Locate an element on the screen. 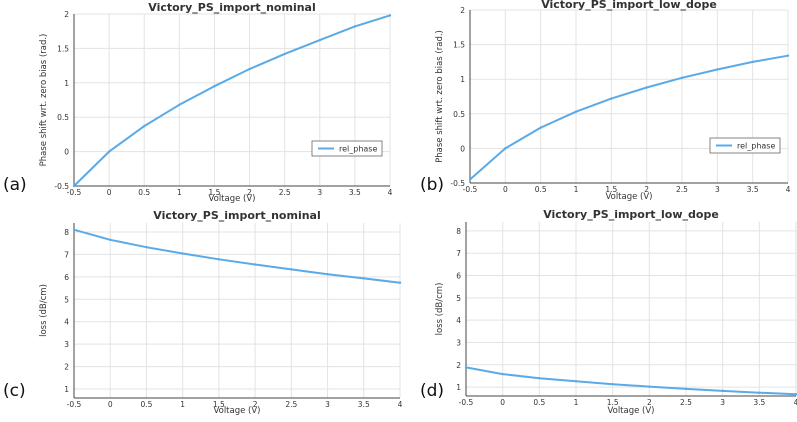 The width and height of the screenshot is (797, 422). panel-label: (a) is located at coordinates (15, 185).